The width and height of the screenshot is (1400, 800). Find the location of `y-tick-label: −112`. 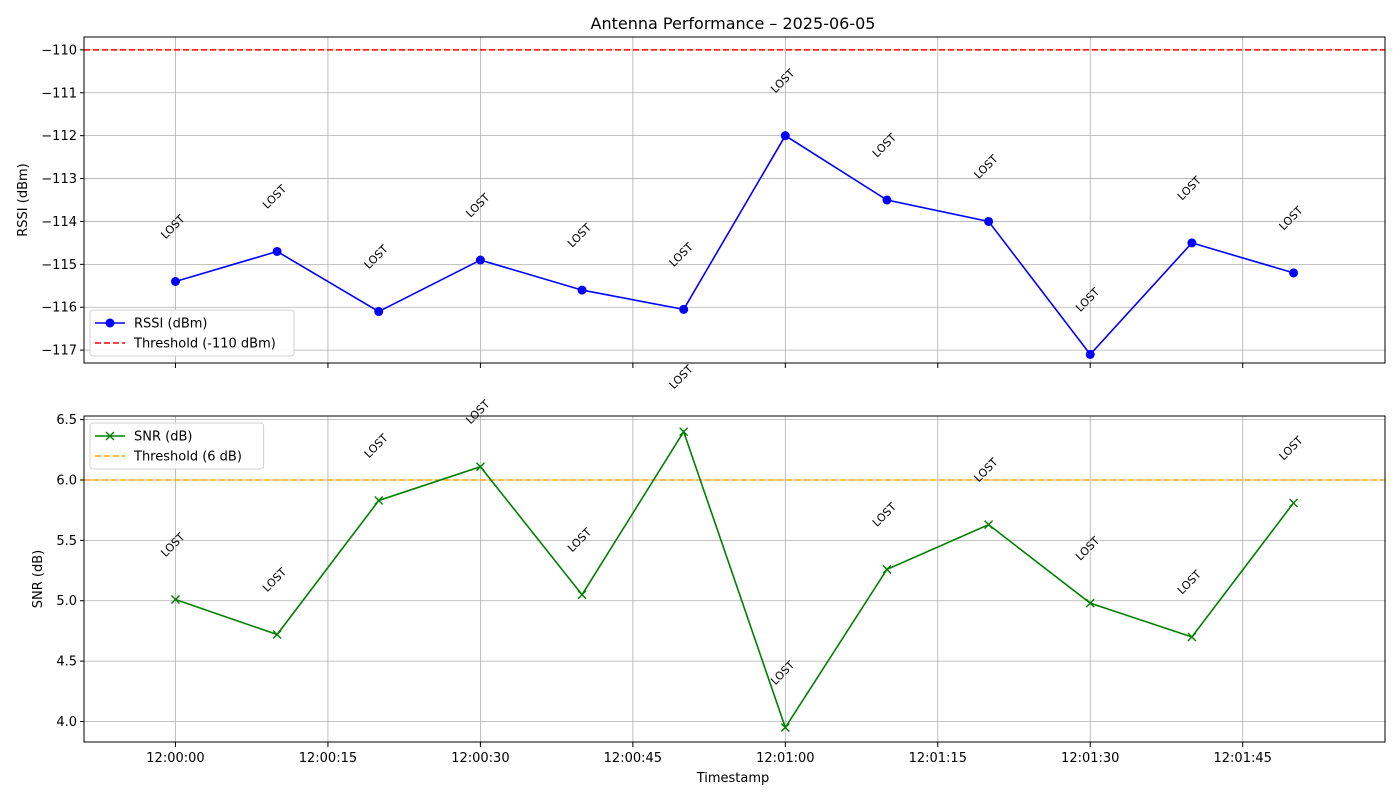

y-tick-label: −112 is located at coordinates (59, 136).